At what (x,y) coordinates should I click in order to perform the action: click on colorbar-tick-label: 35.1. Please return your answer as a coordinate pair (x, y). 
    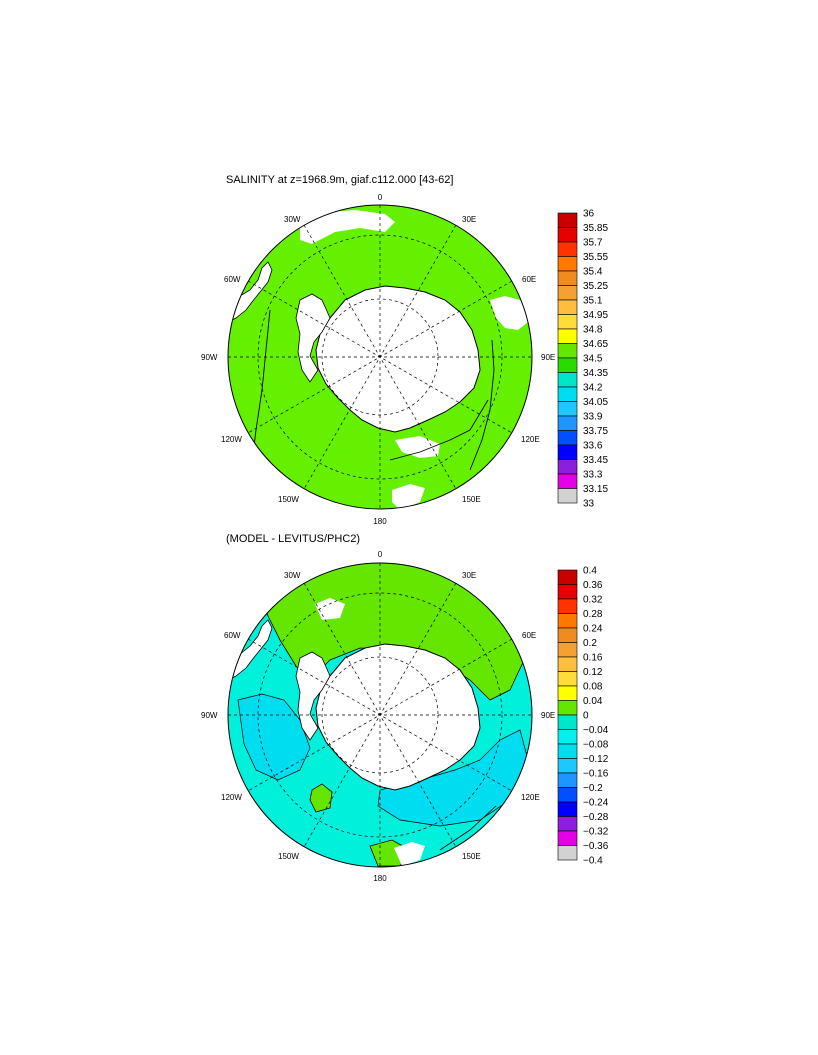
    Looking at the image, I should click on (593, 301).